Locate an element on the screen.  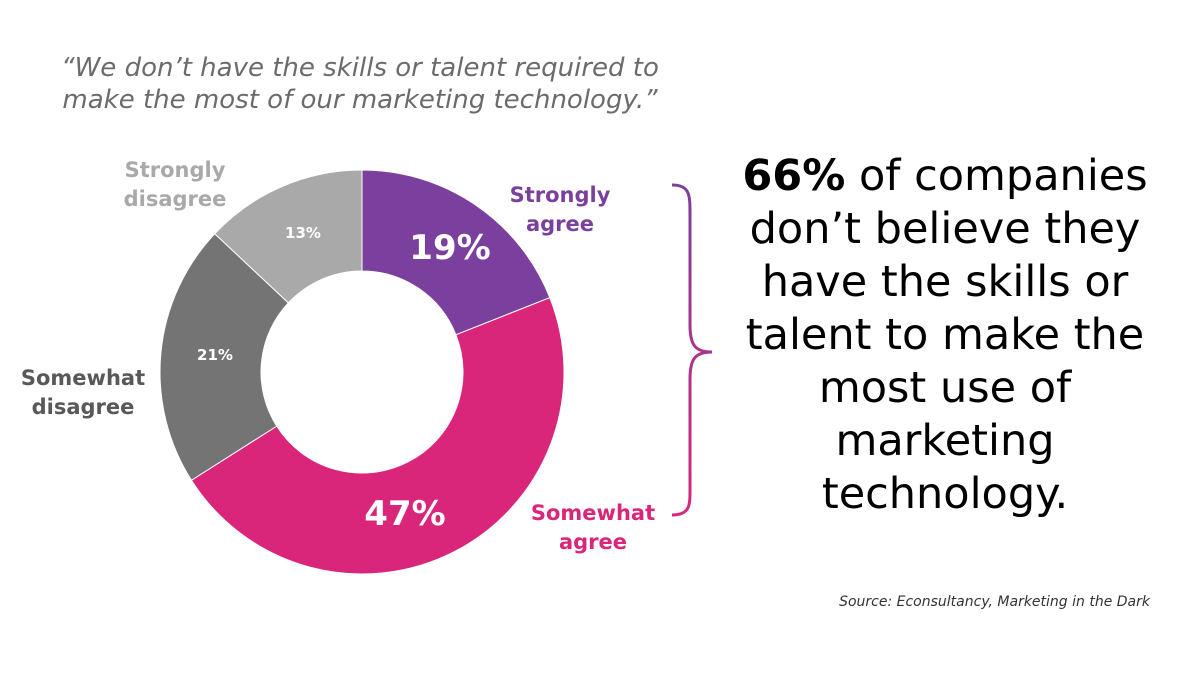
donut-slice-strongly-agree is located at coordinates (456, 252).